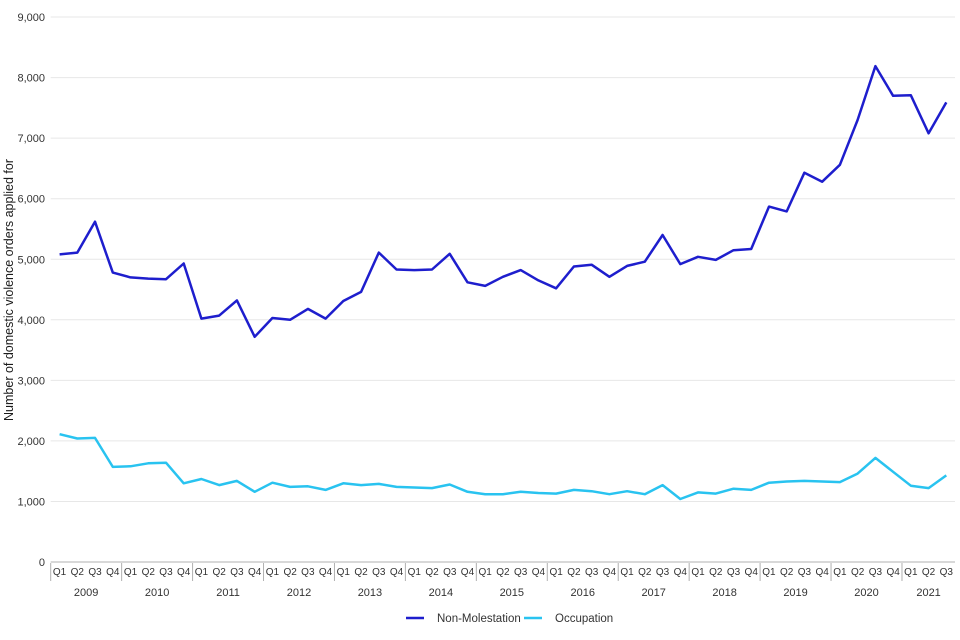 This screenshot has width=960, height=640. What do you see at coordinates (653, 593) in the screenshot?
I see `year-label: 2017` at bounding box center [653, 593].